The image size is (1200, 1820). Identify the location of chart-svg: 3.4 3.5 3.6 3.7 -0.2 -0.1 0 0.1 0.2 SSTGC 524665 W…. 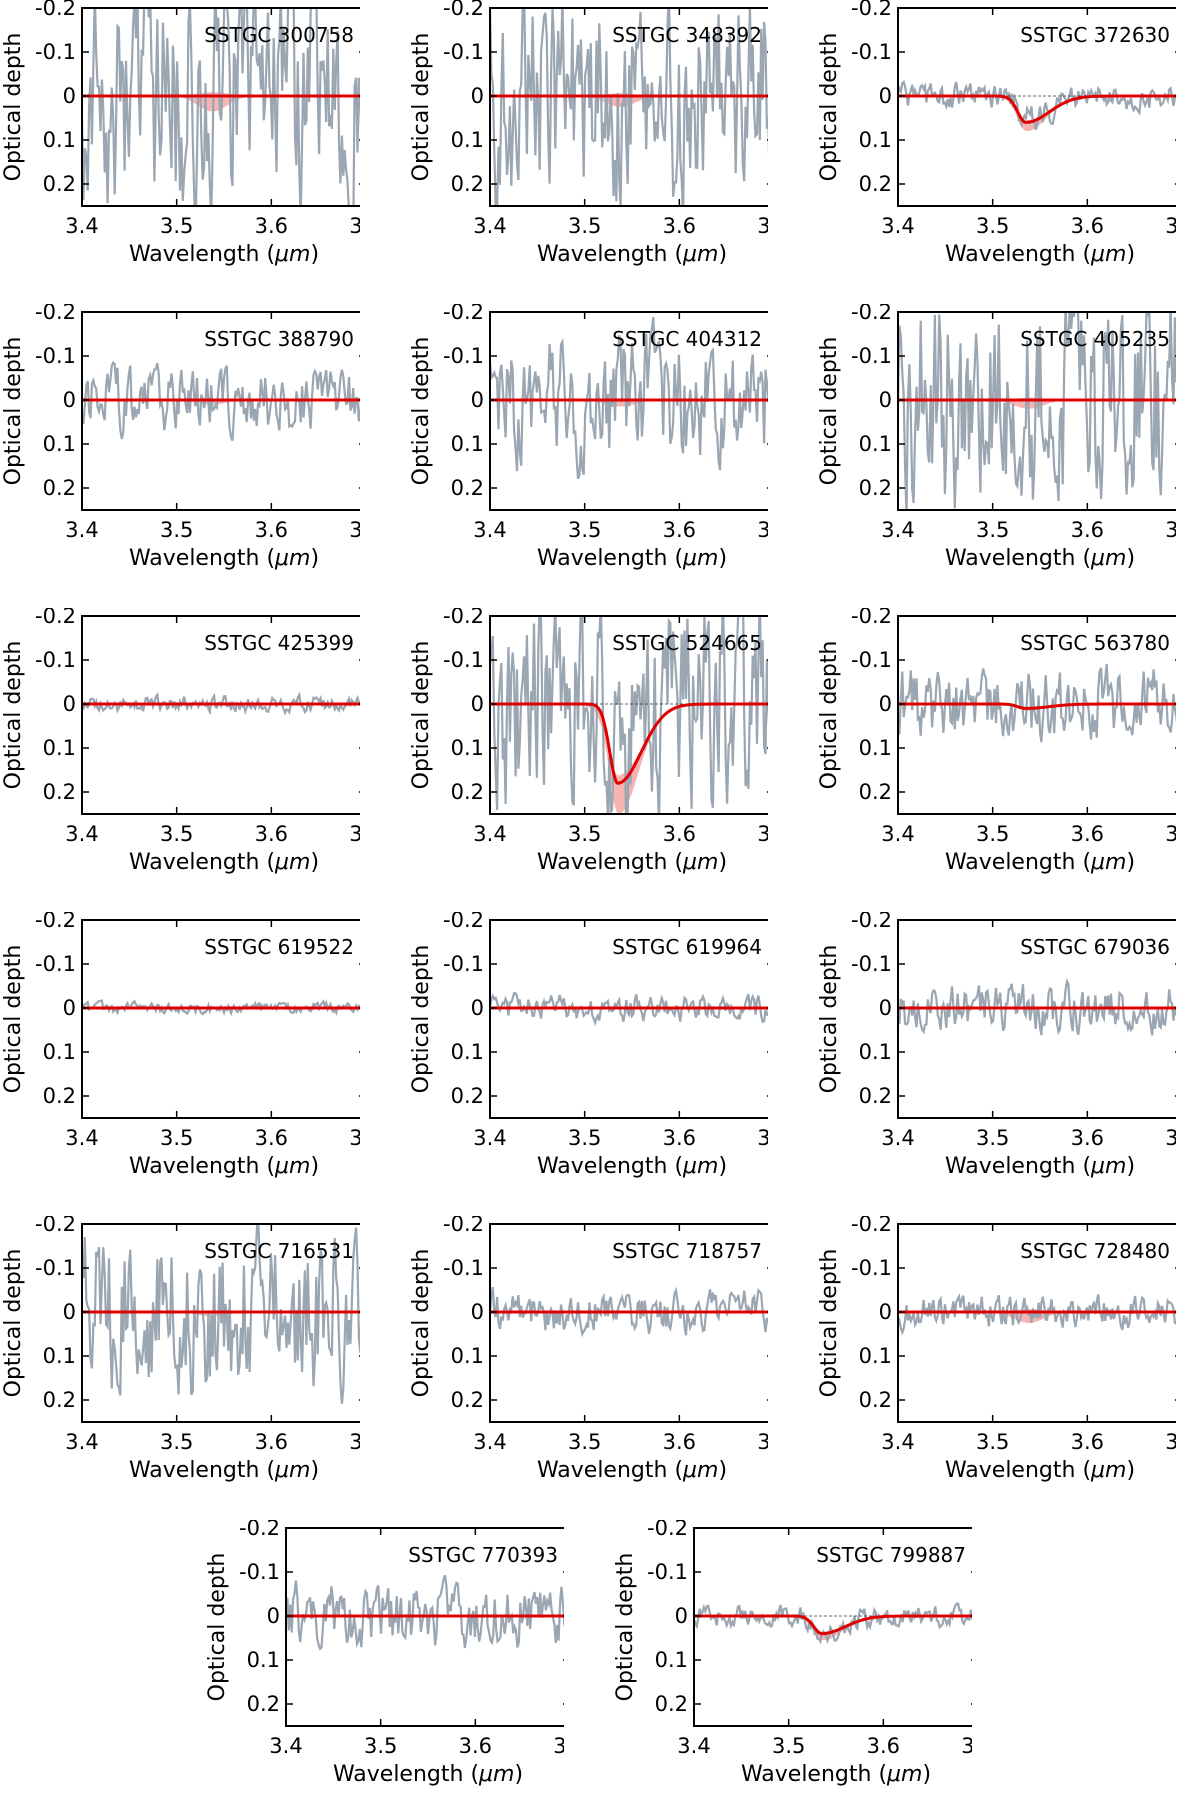
(588, 741).